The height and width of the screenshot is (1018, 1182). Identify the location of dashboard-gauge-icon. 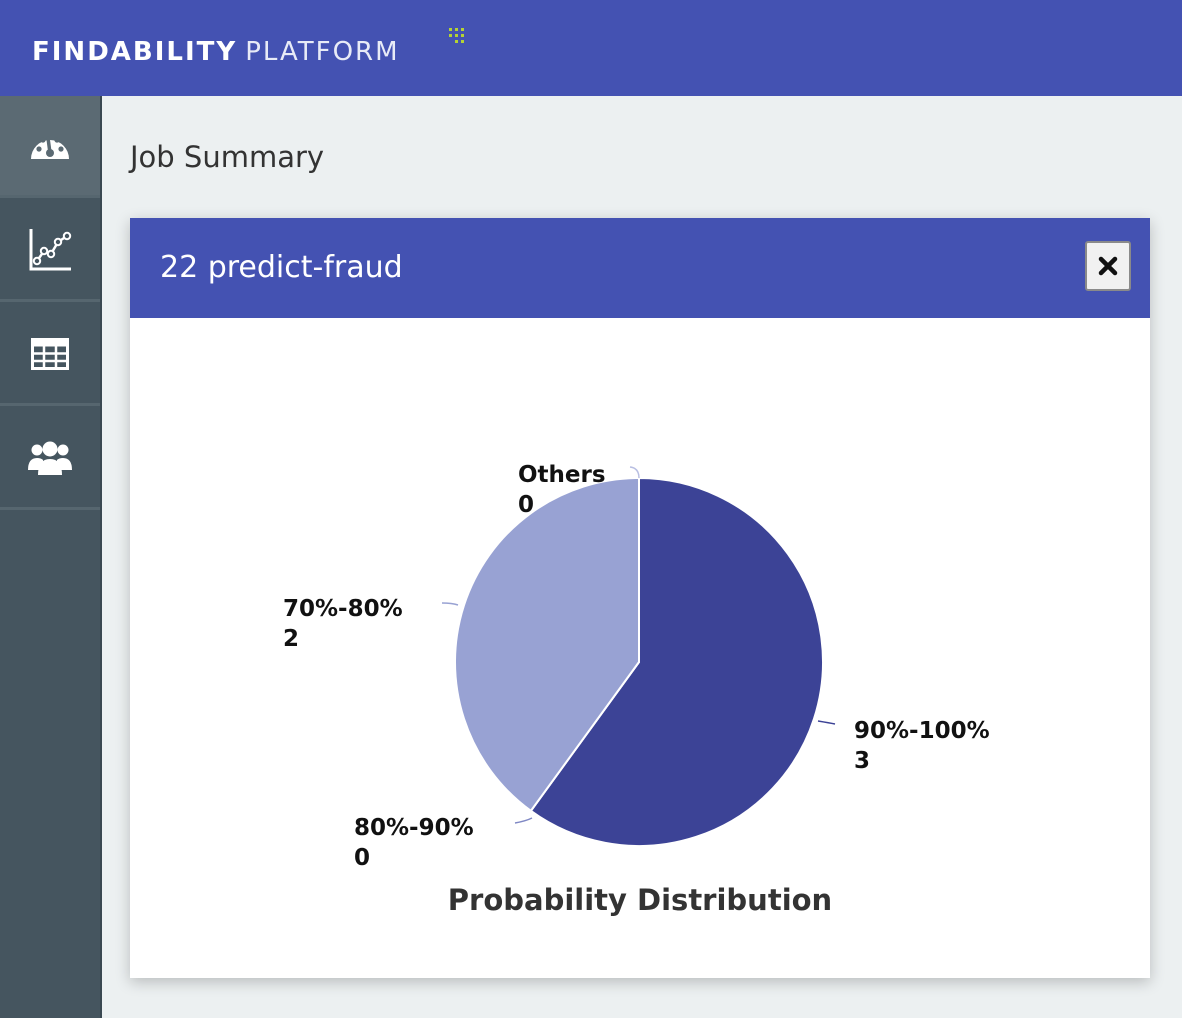
(50, 147).